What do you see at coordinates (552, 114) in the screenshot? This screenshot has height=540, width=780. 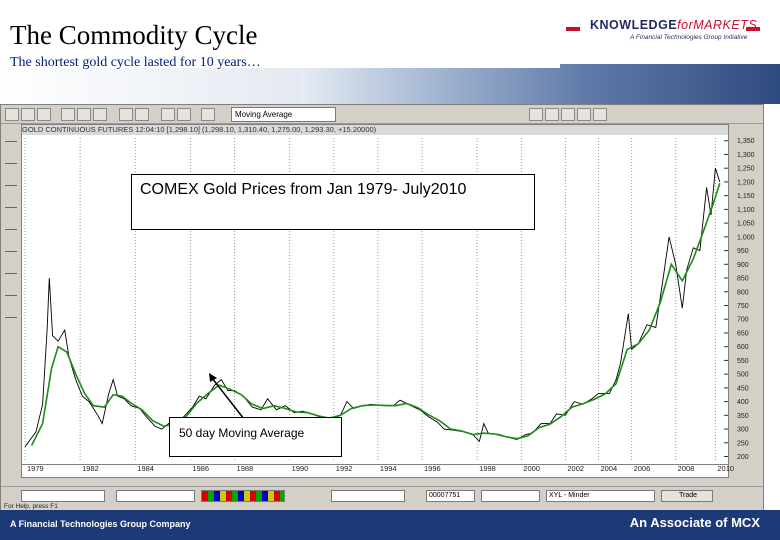 I see `tile-icon` at bounding box center [552, 114].